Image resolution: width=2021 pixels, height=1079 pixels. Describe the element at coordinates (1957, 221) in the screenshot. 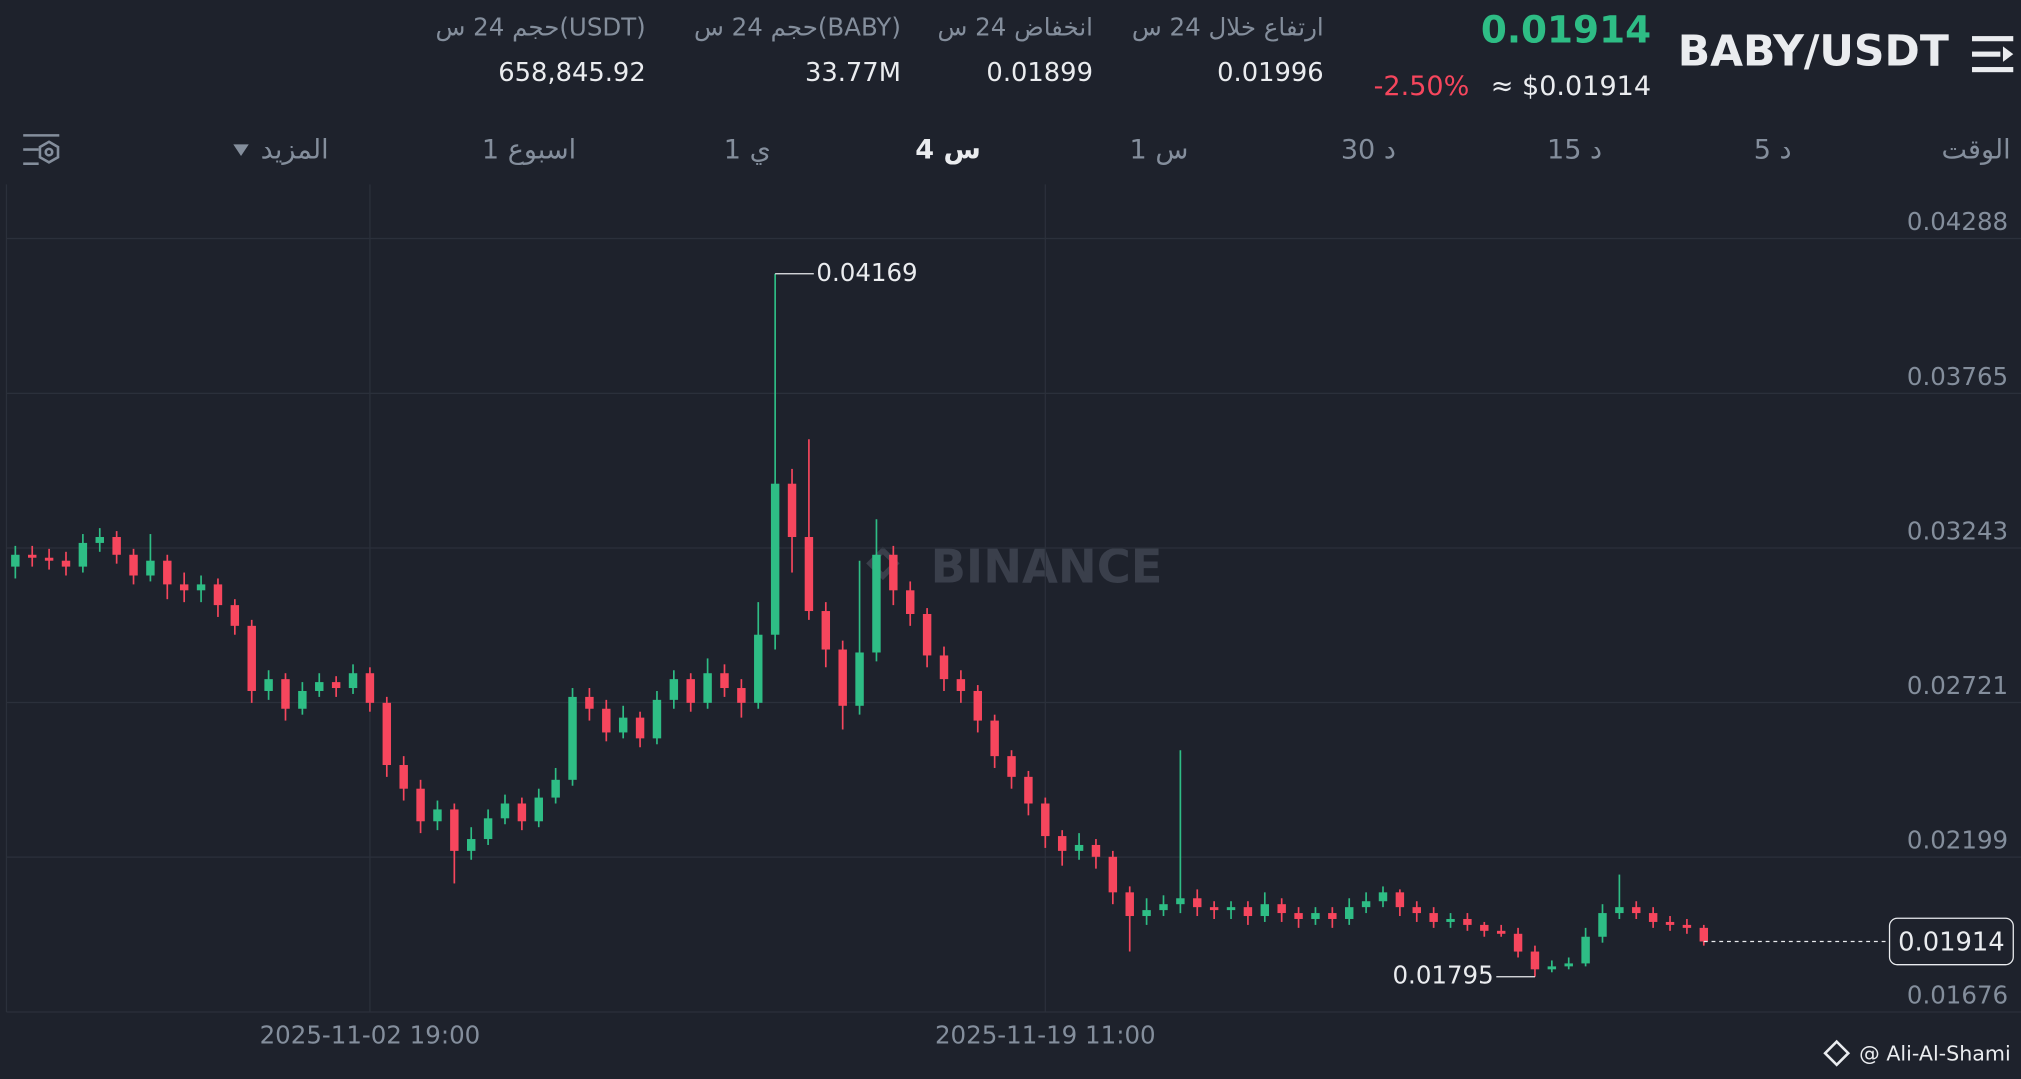

I see `y-tick-label: 0.04288` at that location.